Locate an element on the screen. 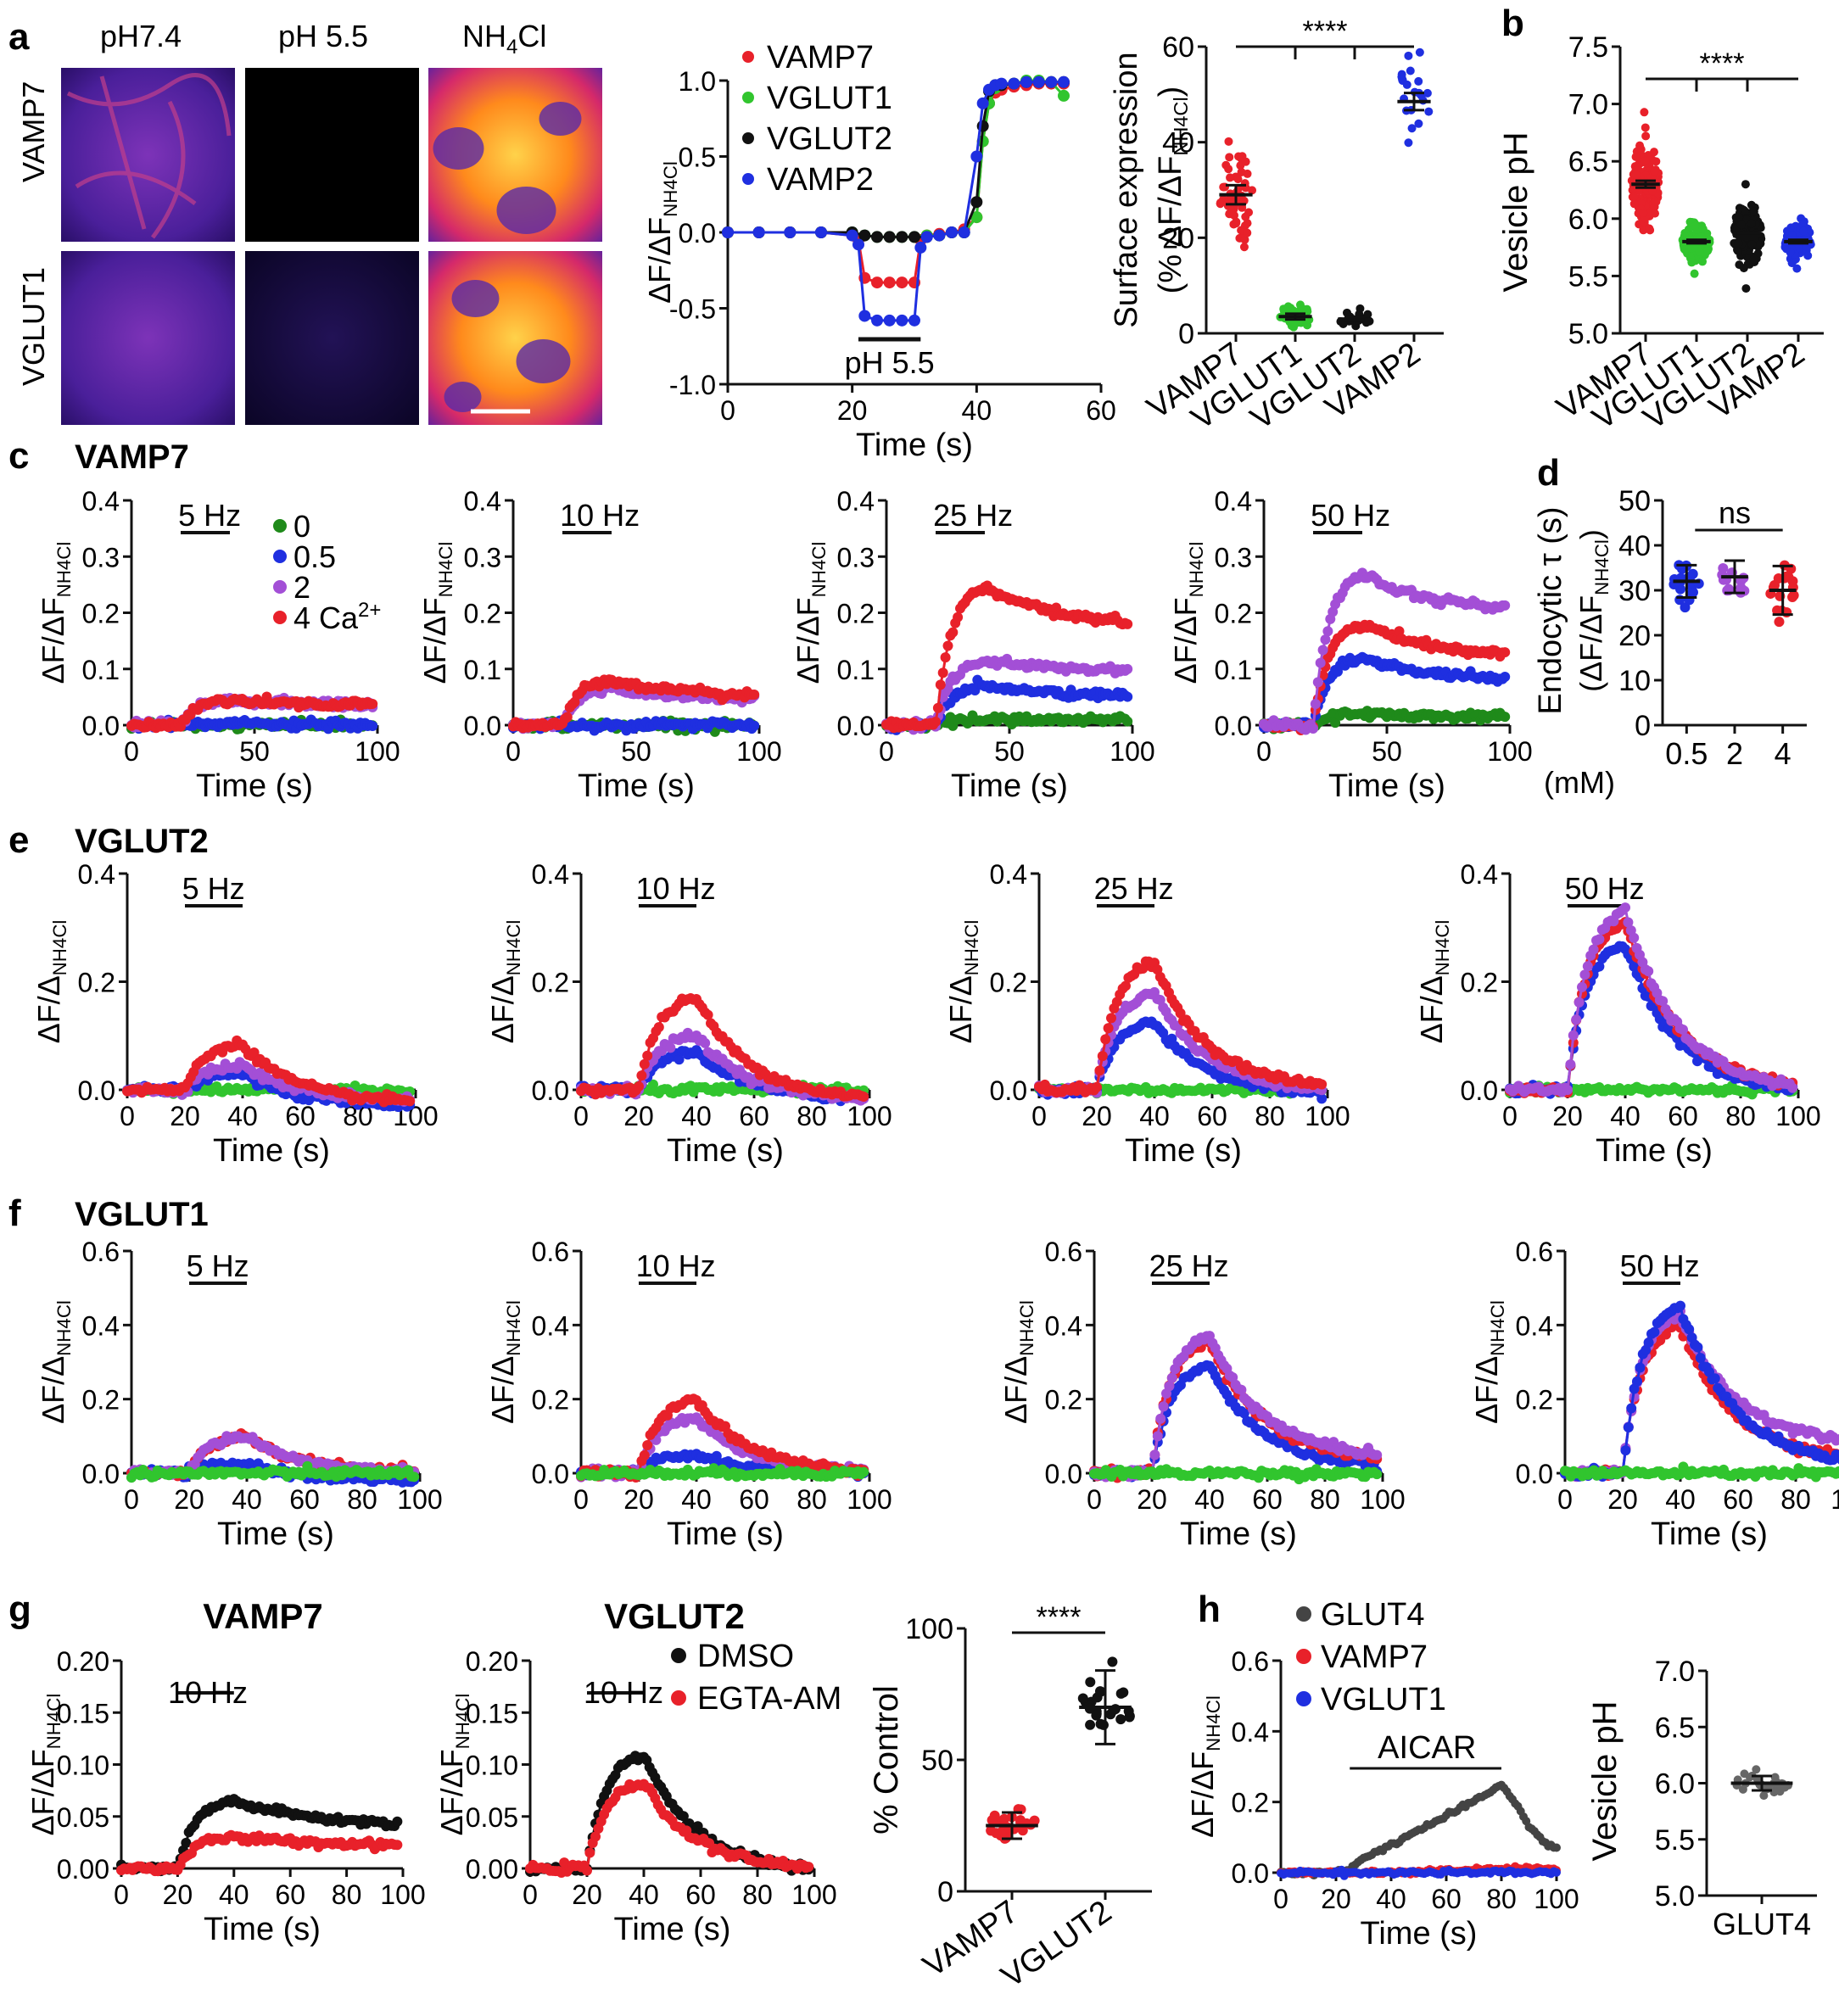 This screenshot has height=2016, width=1839. y-axis-label: Vesicle pH is located at coordinates (1515, 212).